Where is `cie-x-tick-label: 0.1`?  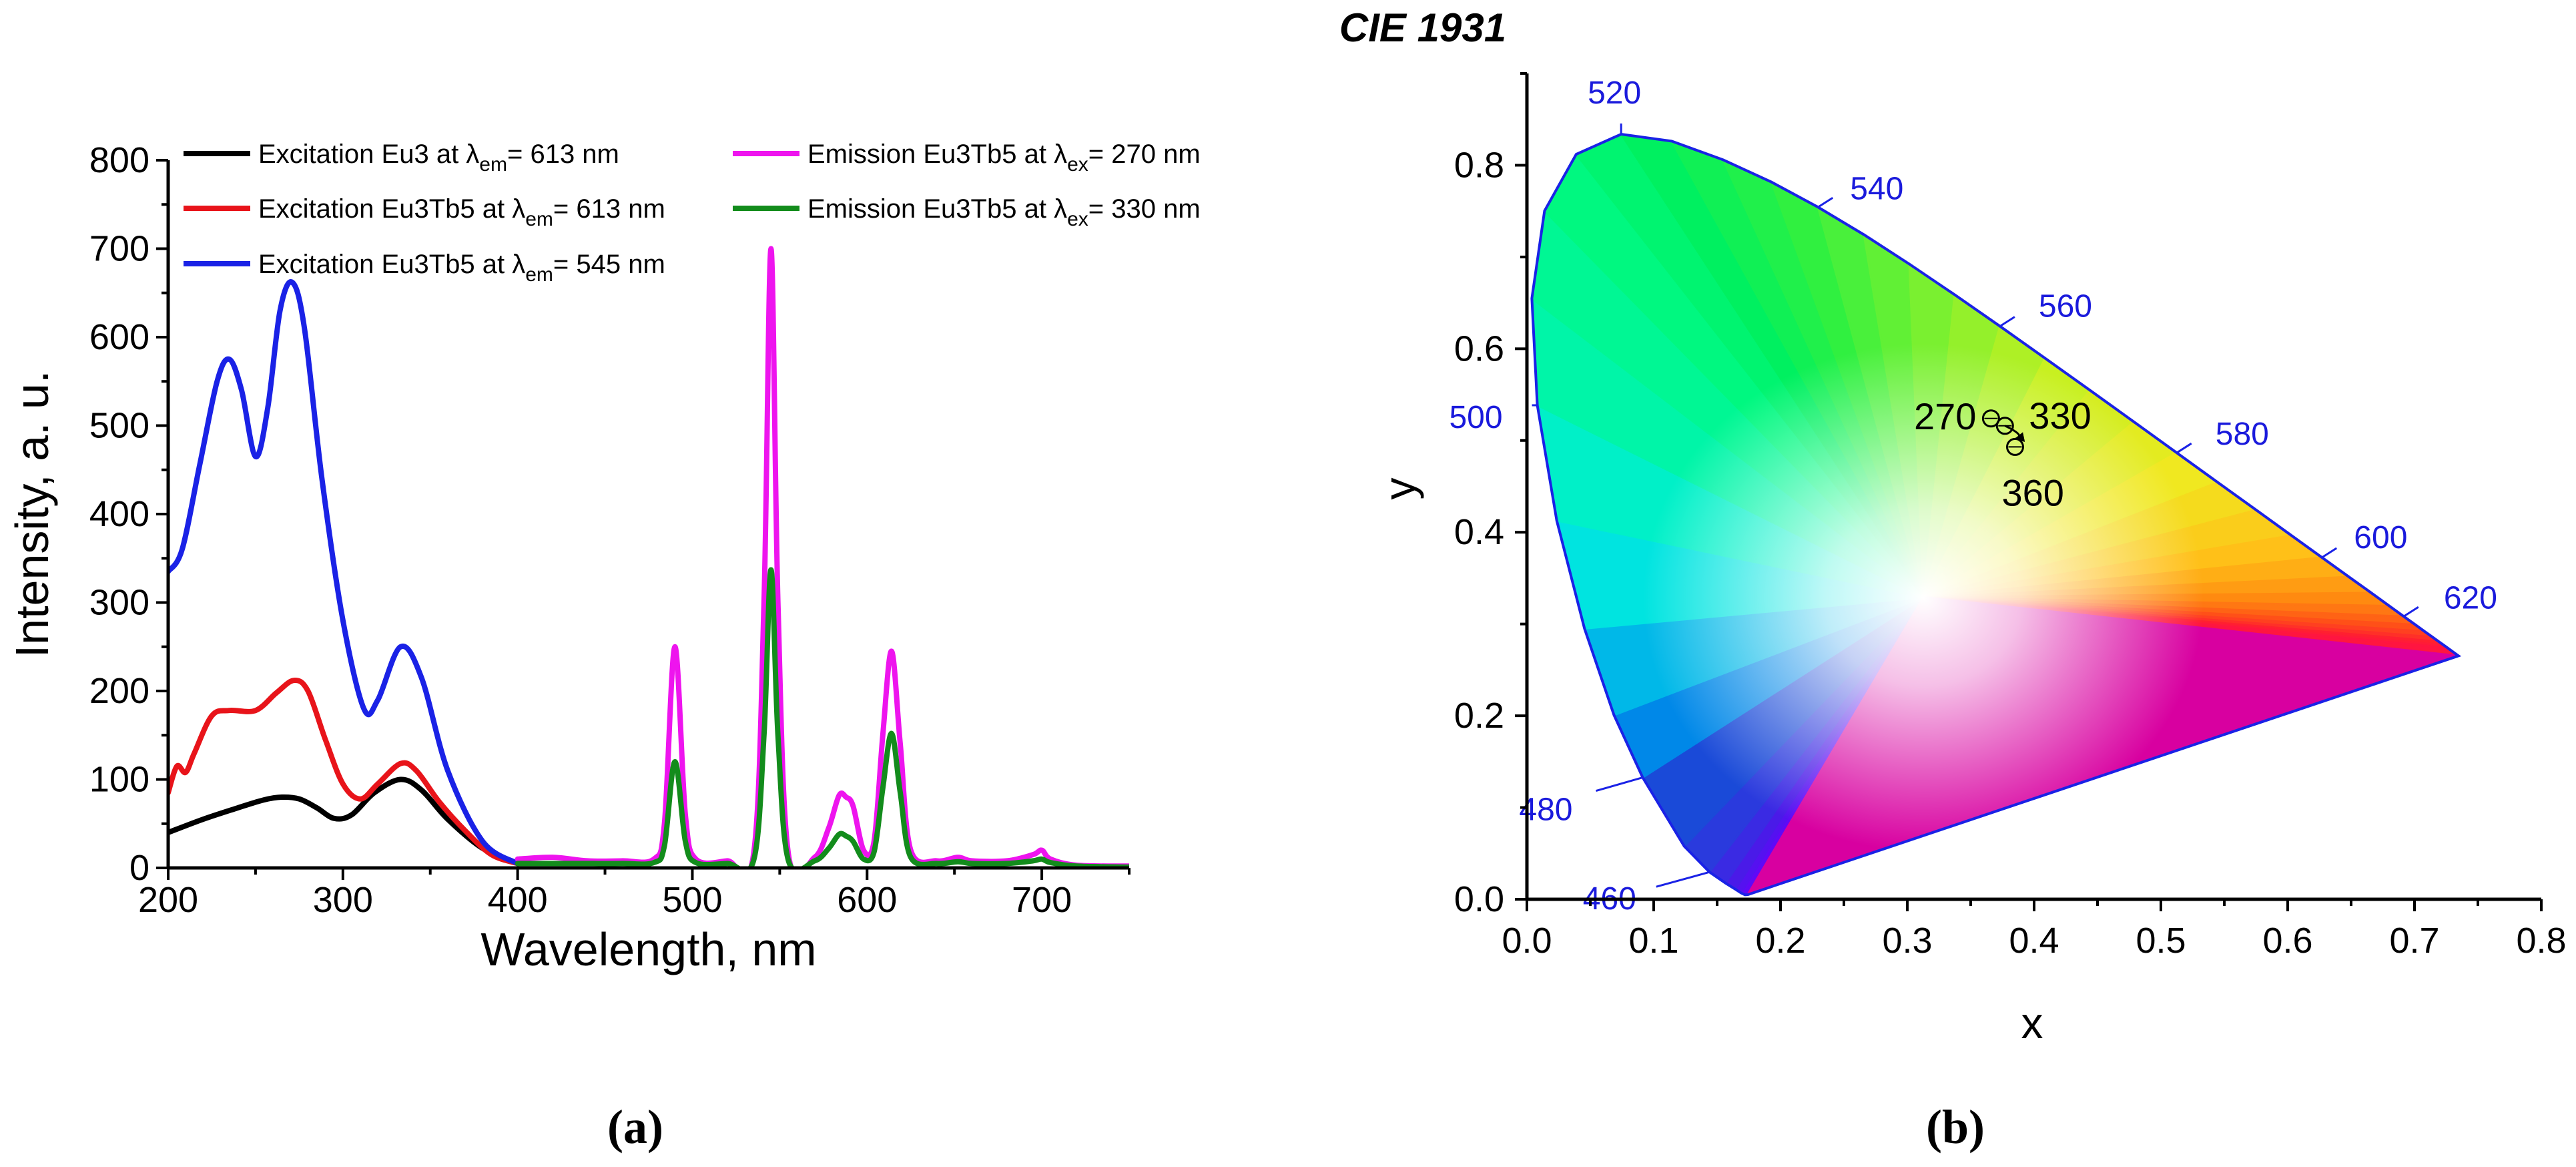
cie-x-tick-label: 0.1 is located at coordinates (1653, 941).